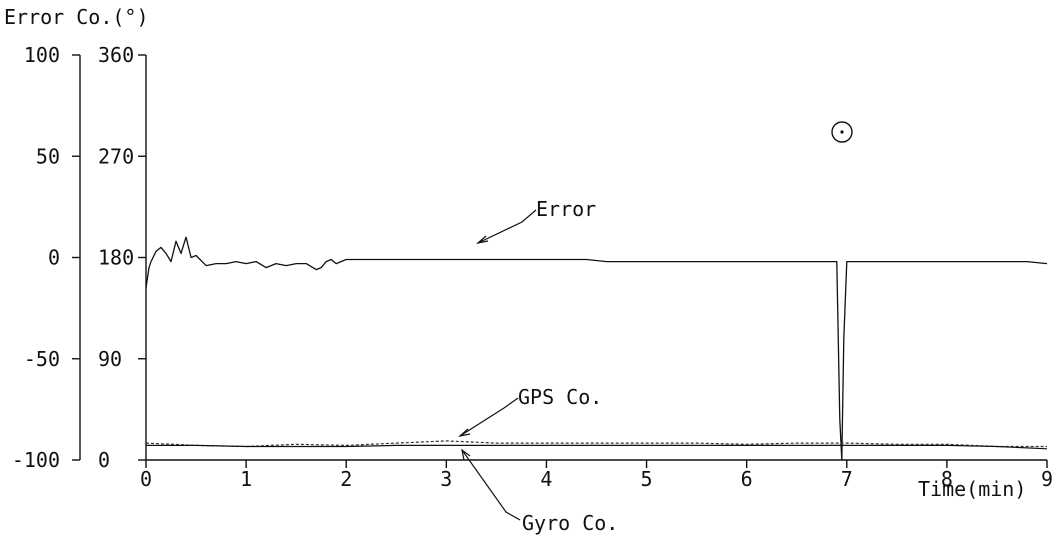  Describe the element at coordinates (489, 417) in the screenshot. I see `gps-leader-line` at that location.